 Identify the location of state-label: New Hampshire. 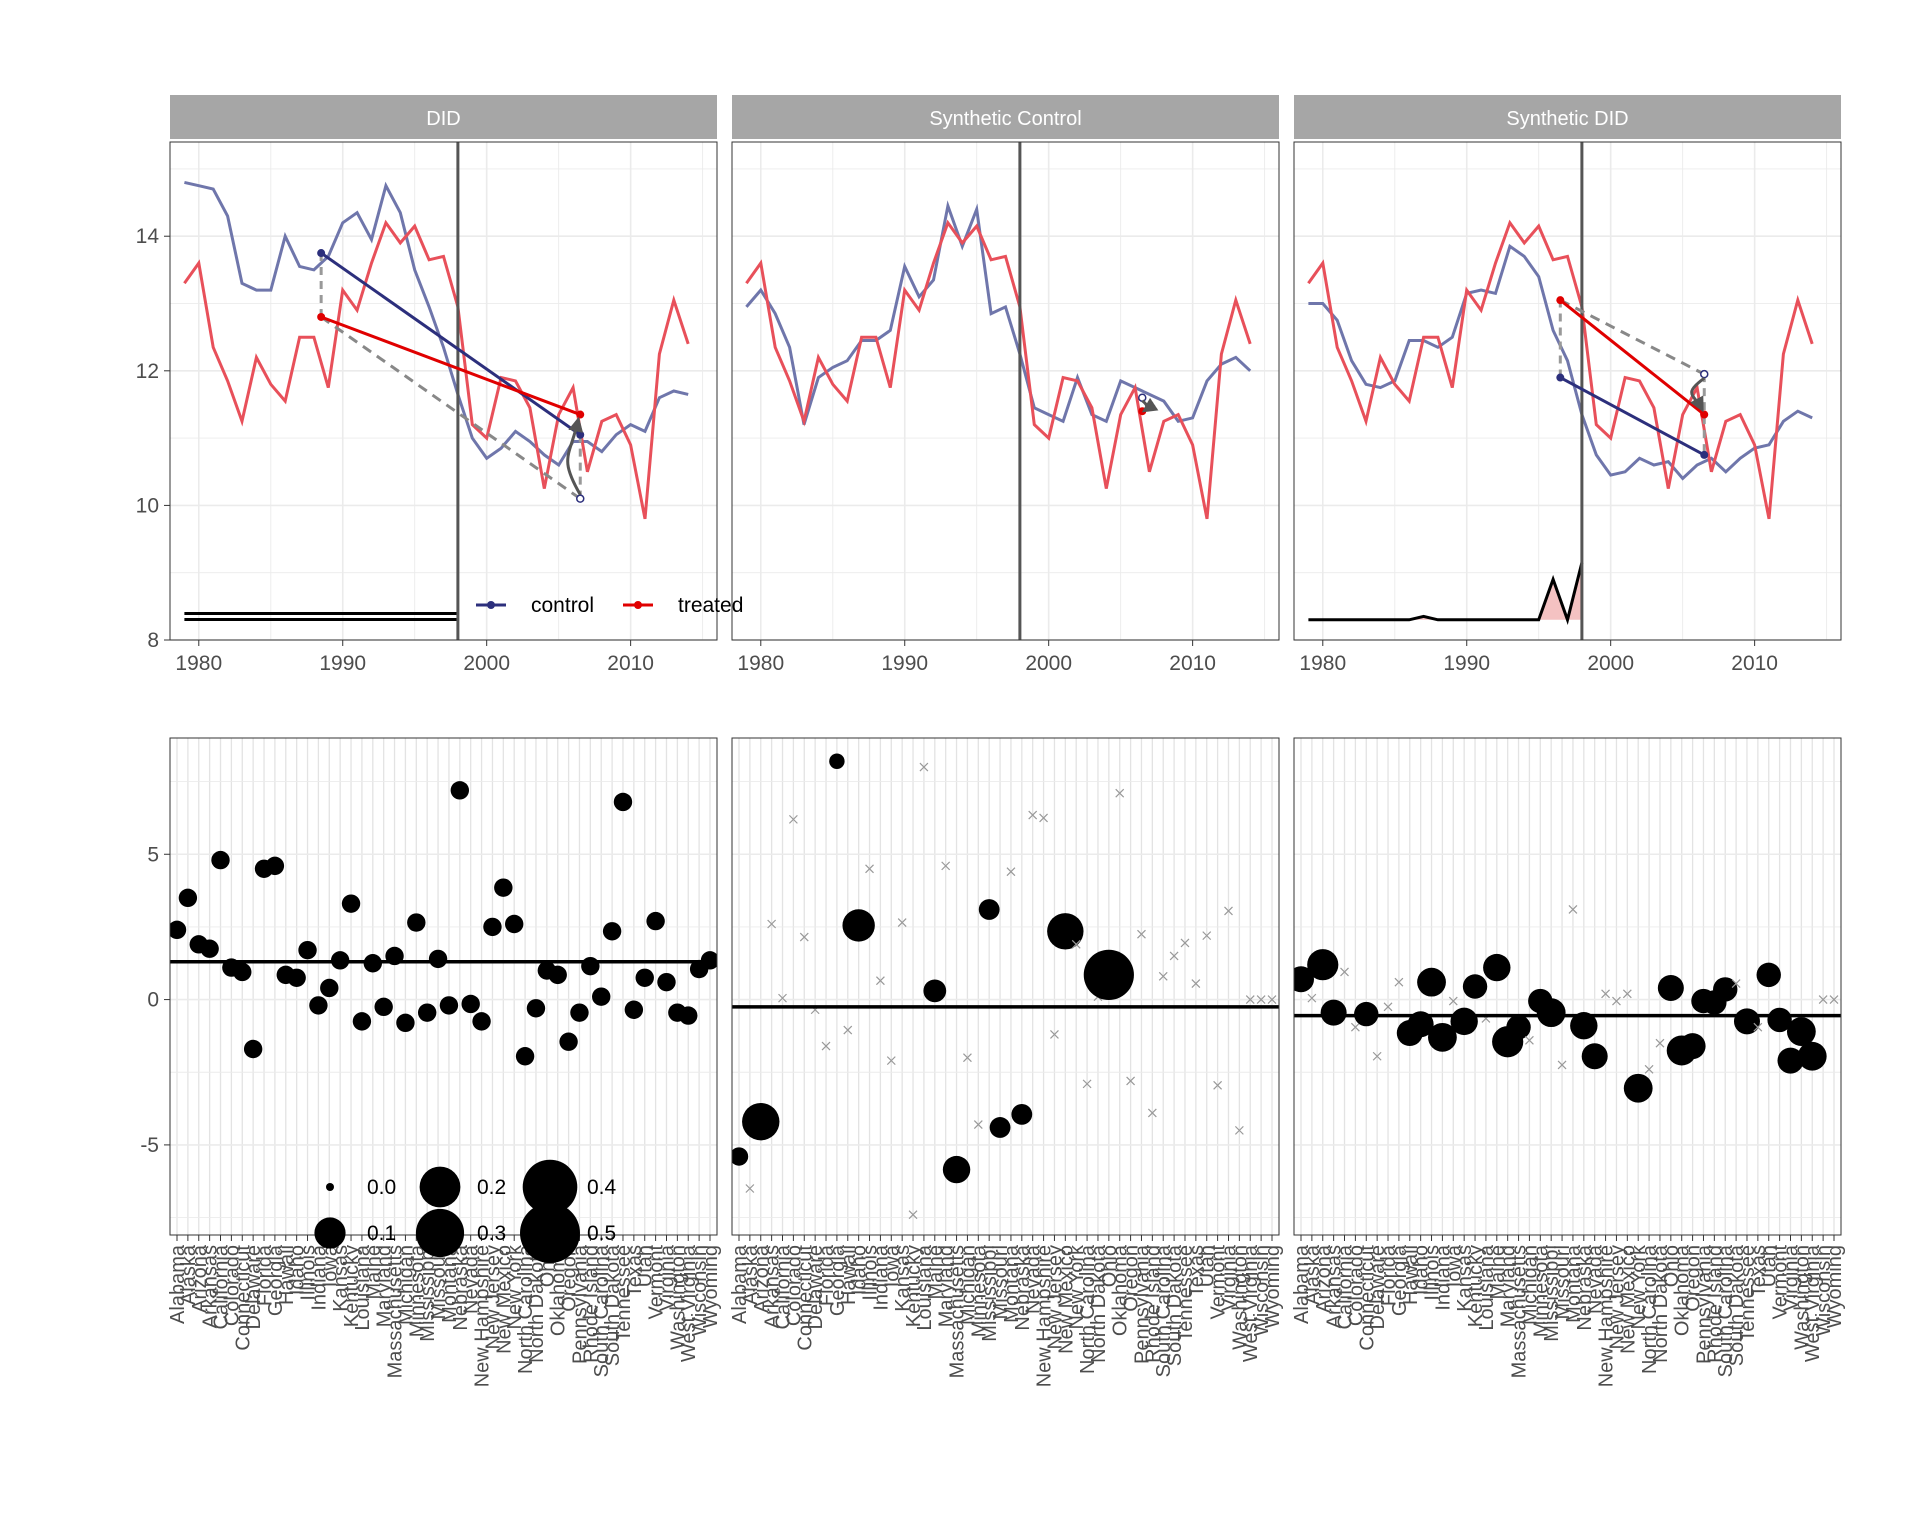
(483, 1316).